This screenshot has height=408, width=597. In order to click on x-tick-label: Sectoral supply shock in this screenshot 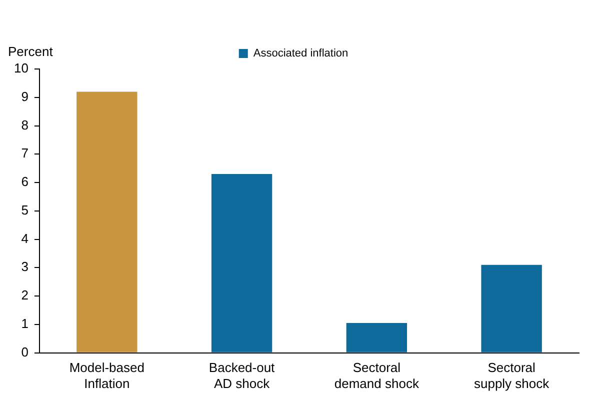, I will do `click(512, 375)`.